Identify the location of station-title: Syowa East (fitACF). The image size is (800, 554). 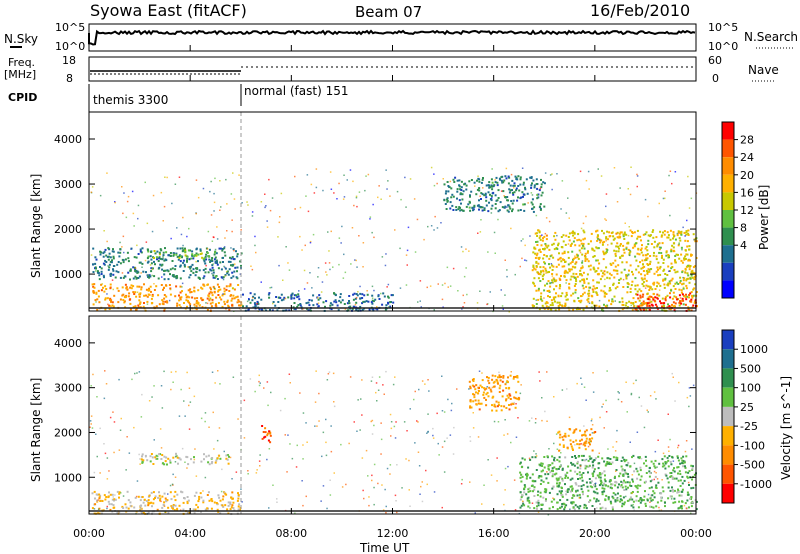
(168, 10).